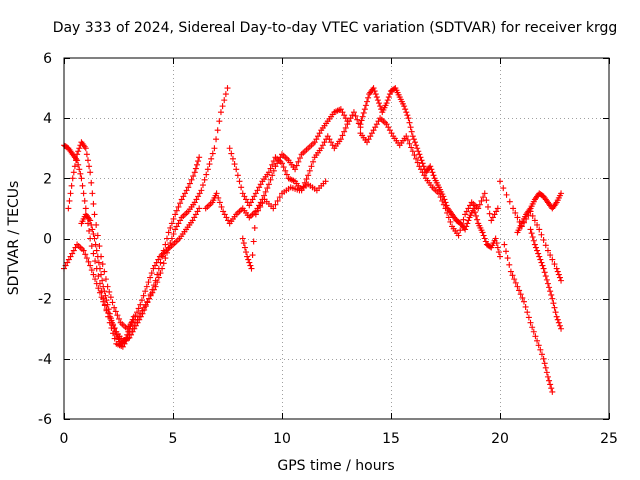  Describe the element at coordinates (282, 439) in the screenshot. I see `x-tick-label: 10` at that location.